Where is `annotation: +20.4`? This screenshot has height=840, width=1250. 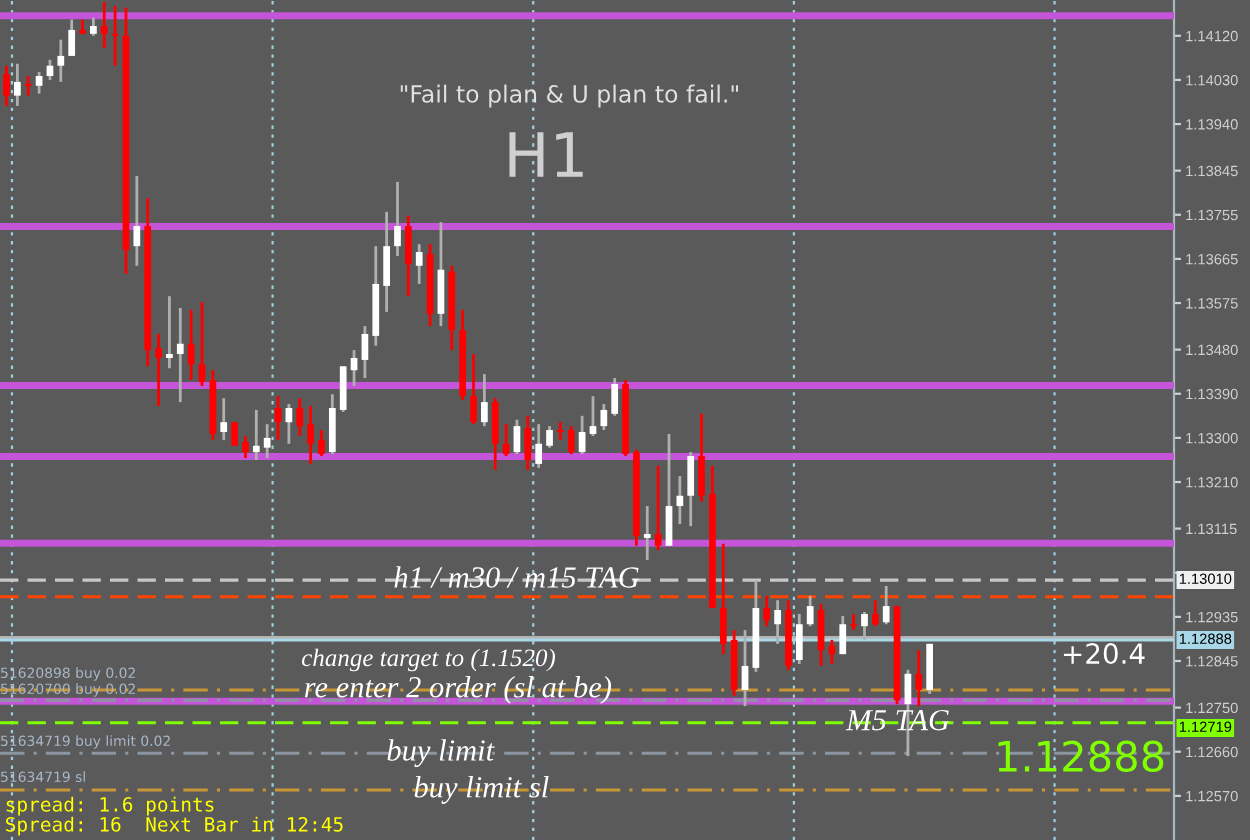 annotation: +20.4 is located at coordinates (1104, 654).